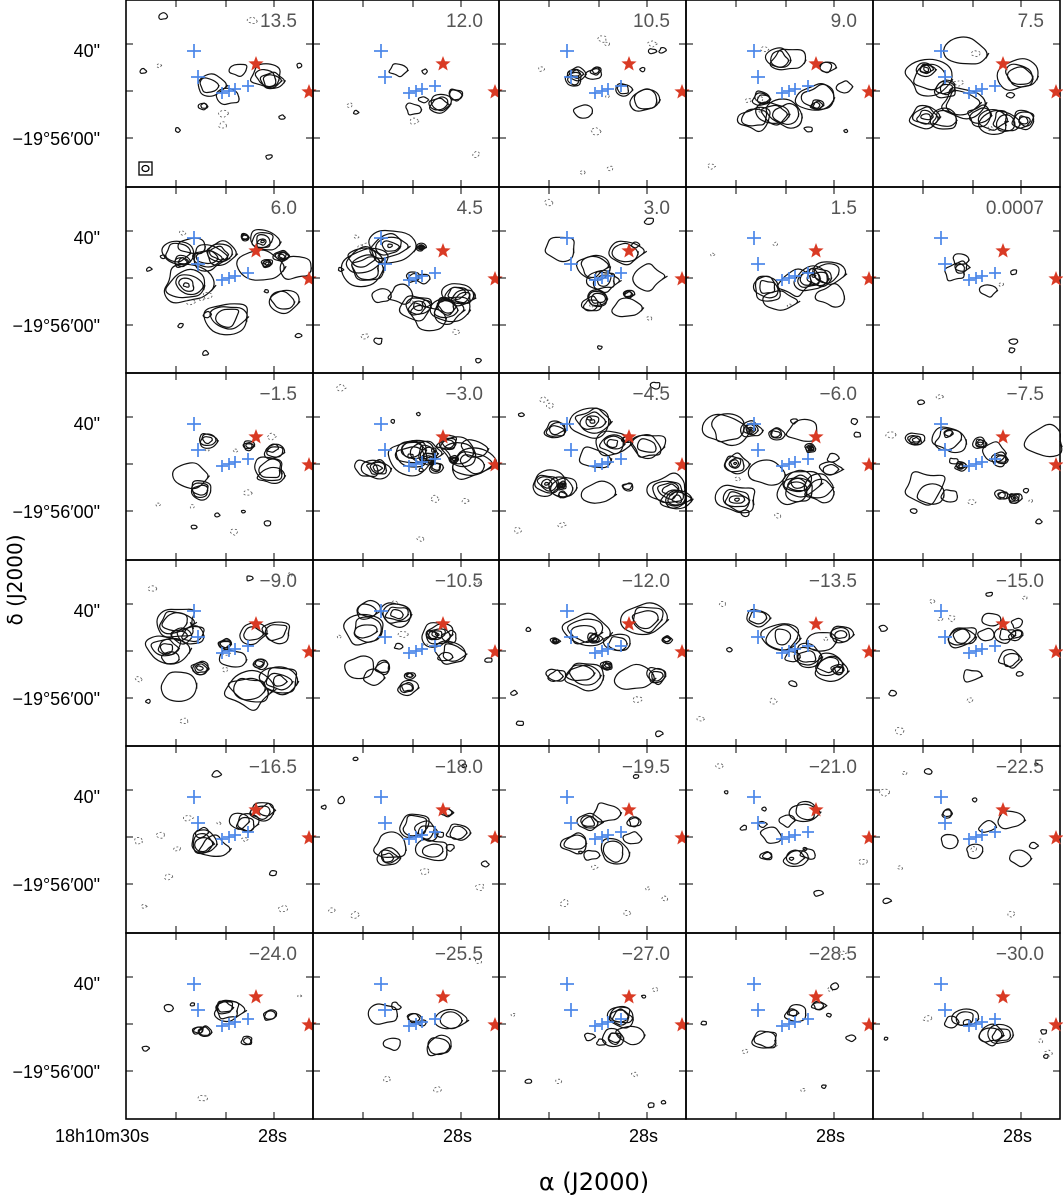 The image size is (1063, 1203). Describe the element at coordinates (594, 94) in the screenshot. I see `channel-panel: 10.5` at that location.